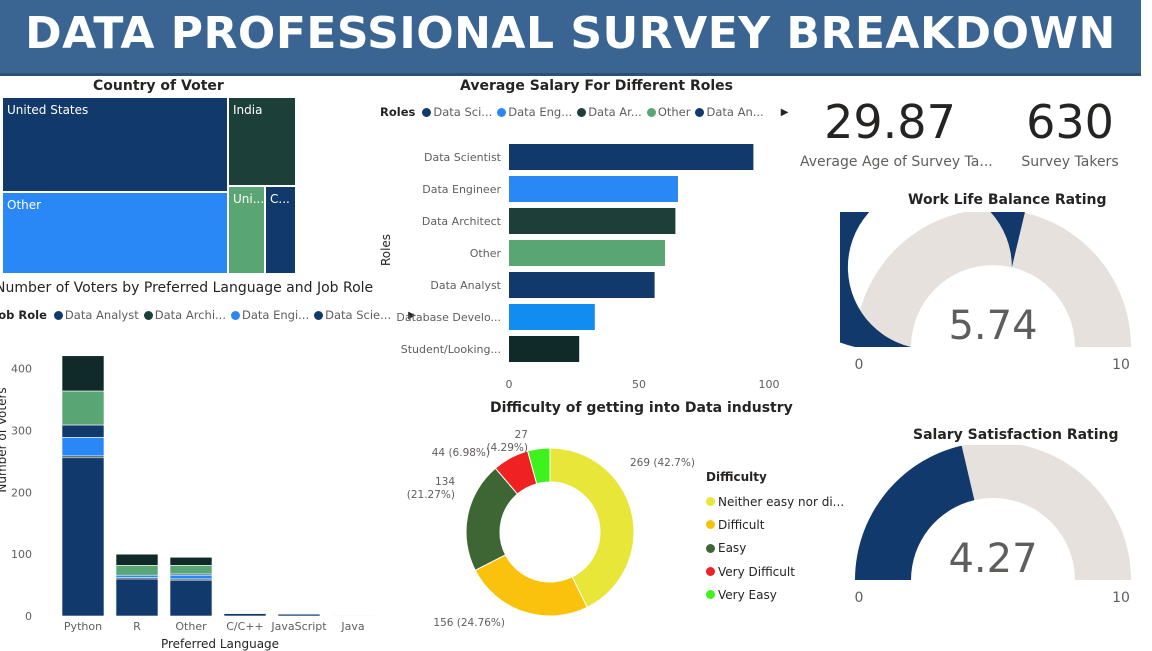  I want to click on donut-title: Difficulty of getting into Data industry, so click(641, 408).